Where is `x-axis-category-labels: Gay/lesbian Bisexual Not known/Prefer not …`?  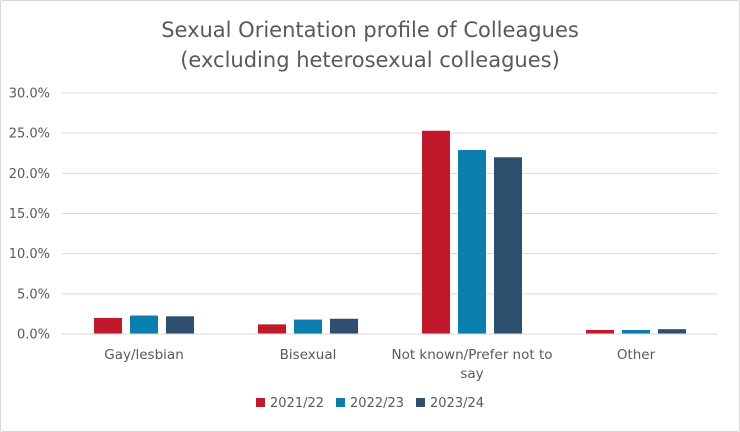
x-axis-category-labels: Gay/lesbian Bisexual Not known/Prefer not … is located at coordinates (379, 364).